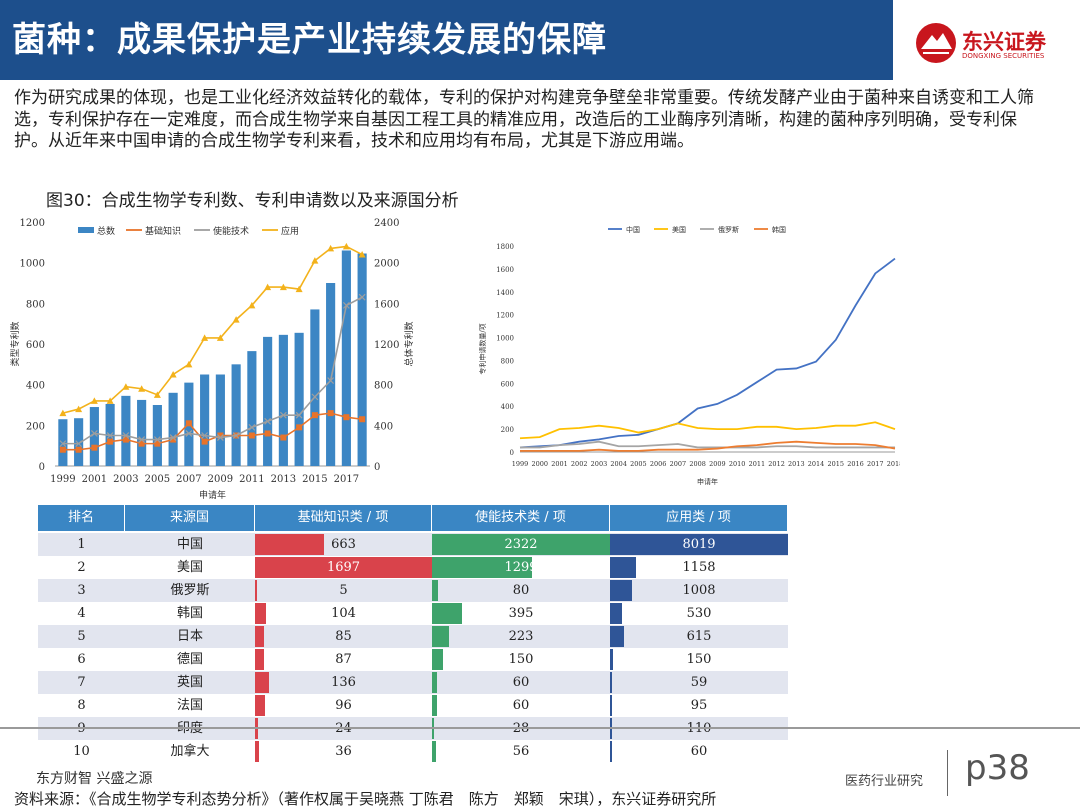 The image size is (1080, 810). Describe the element at coordinates (617, 636) in the screenshot. I see `application-bar` at that location.